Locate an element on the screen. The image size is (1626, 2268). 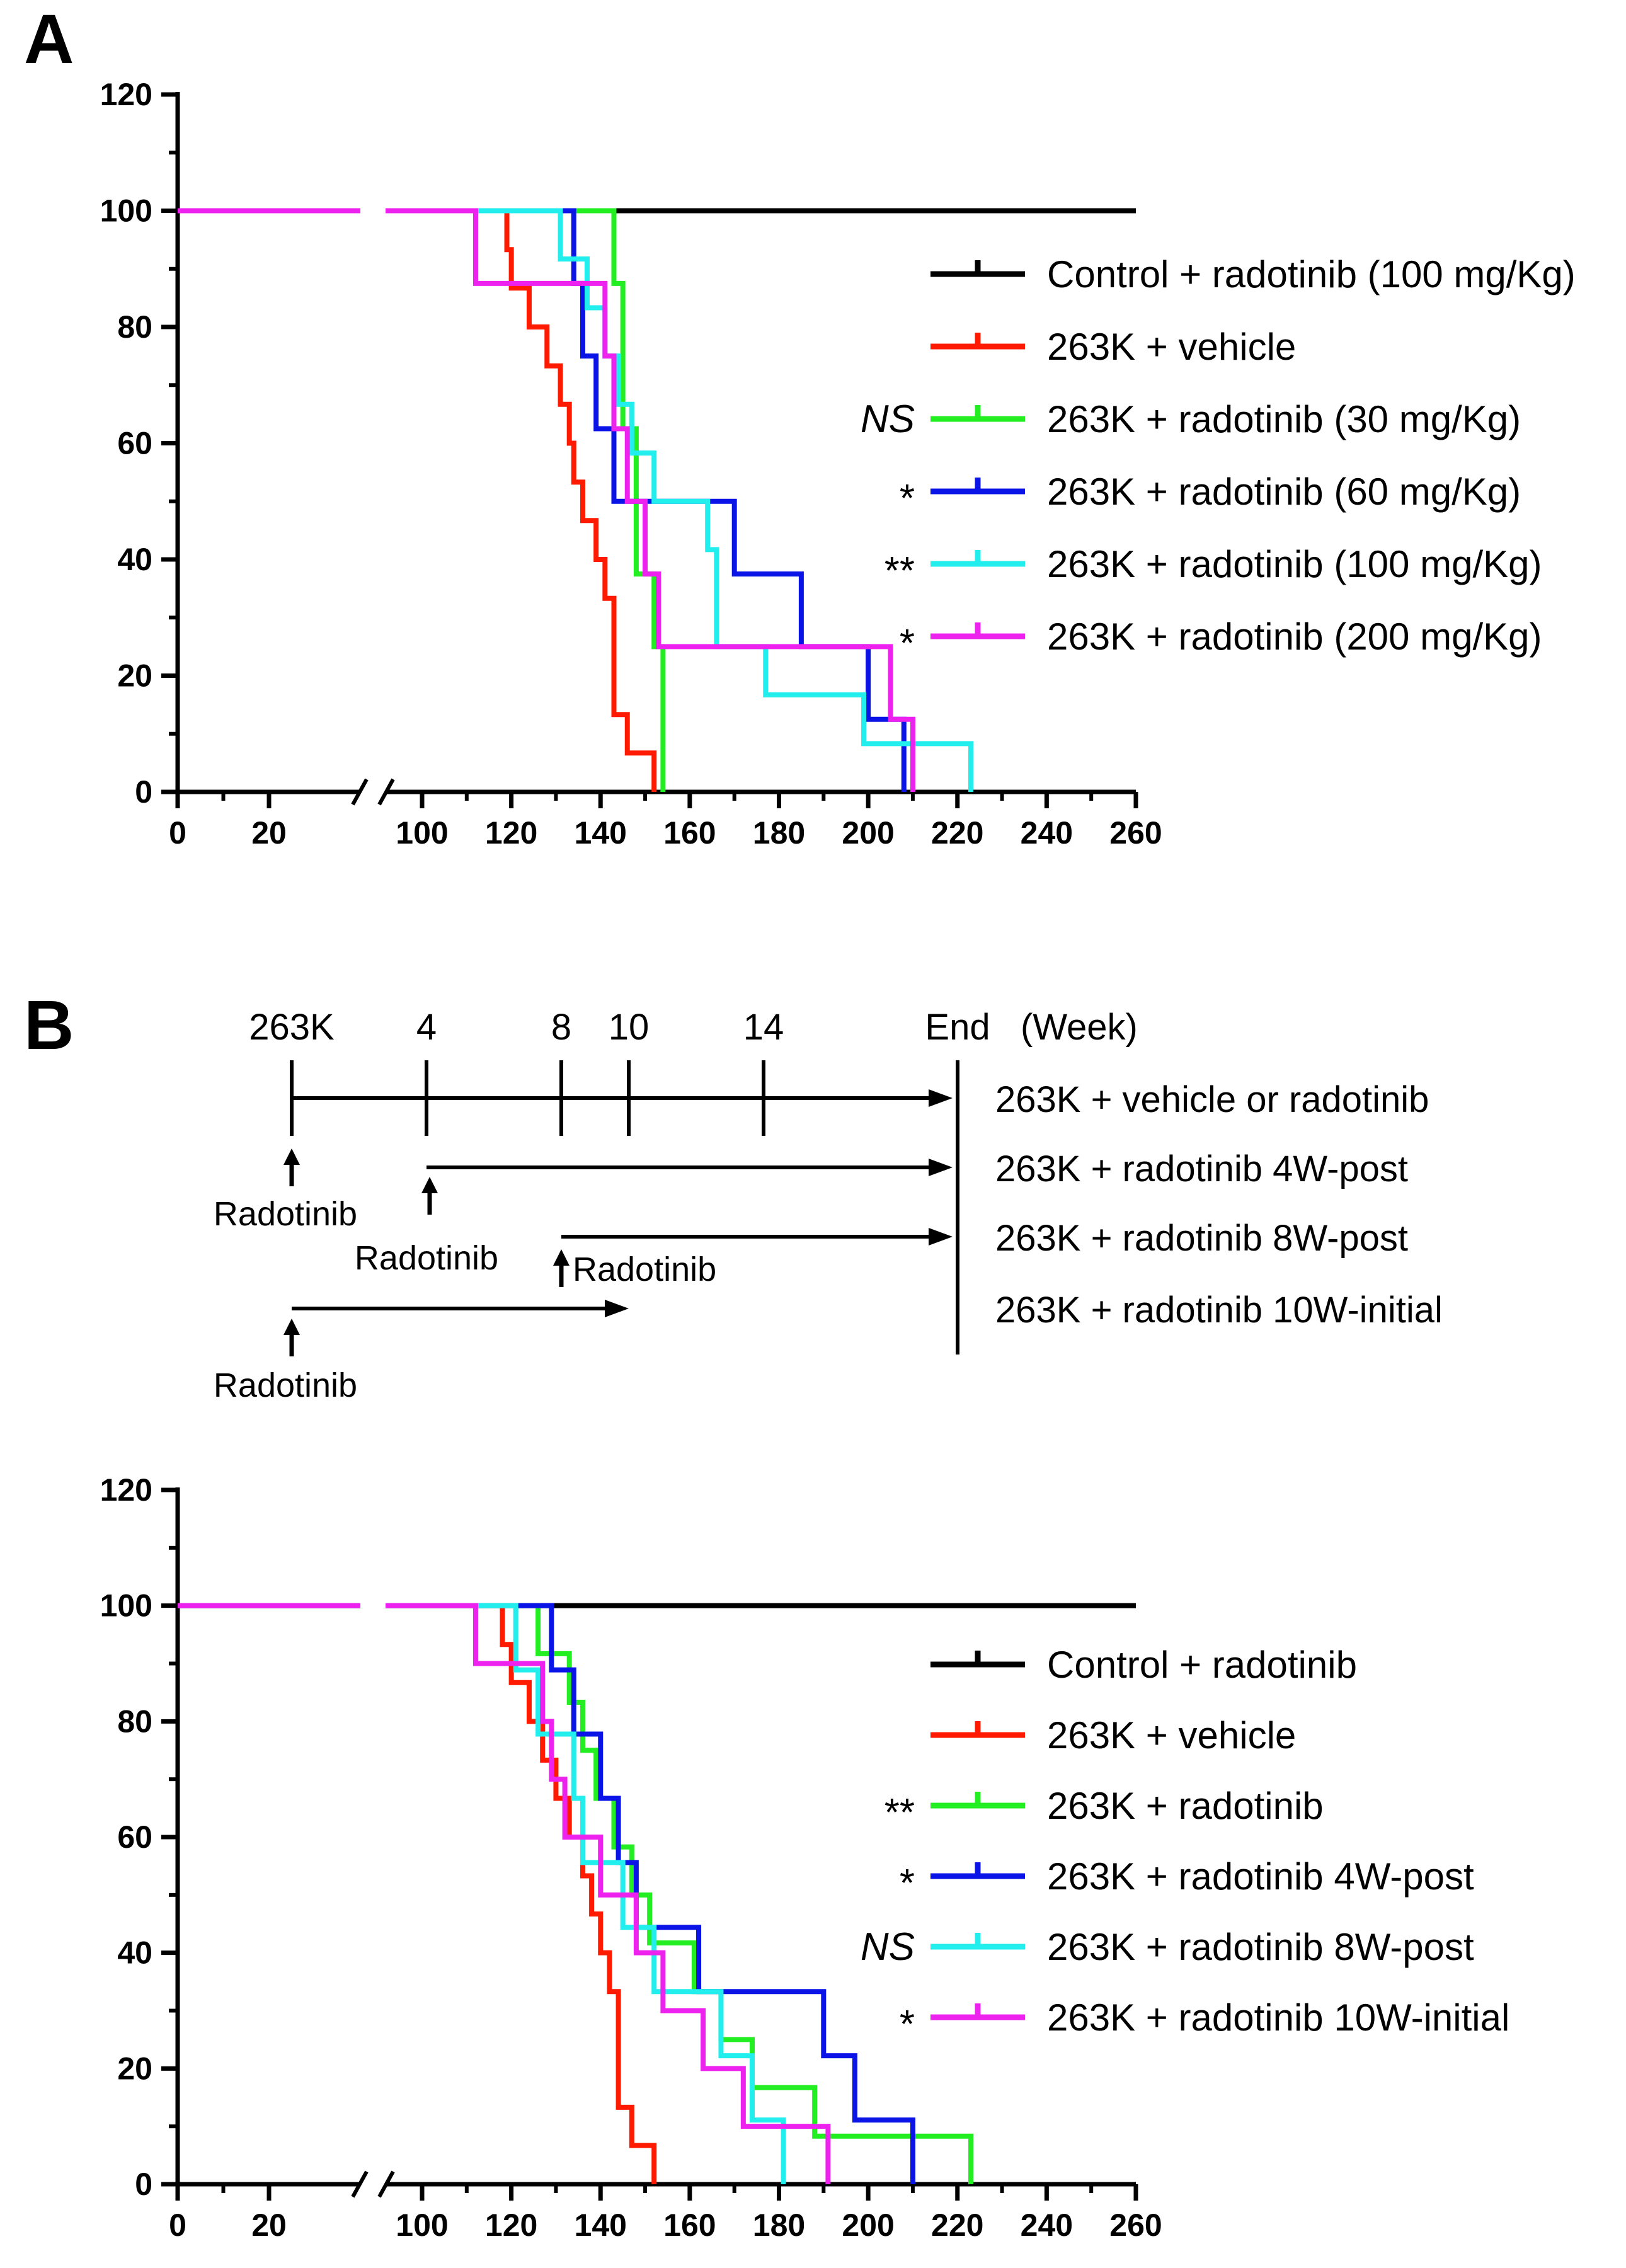
panel-a-label: A is located at coordinates (49, 39).